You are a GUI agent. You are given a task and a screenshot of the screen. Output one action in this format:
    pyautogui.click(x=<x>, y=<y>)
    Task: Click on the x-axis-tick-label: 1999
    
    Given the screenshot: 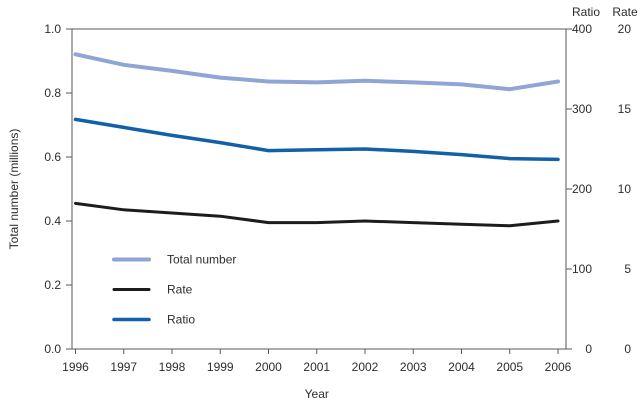 What is the action you would take?
    pyautogui.click(x=220, y=367)
    